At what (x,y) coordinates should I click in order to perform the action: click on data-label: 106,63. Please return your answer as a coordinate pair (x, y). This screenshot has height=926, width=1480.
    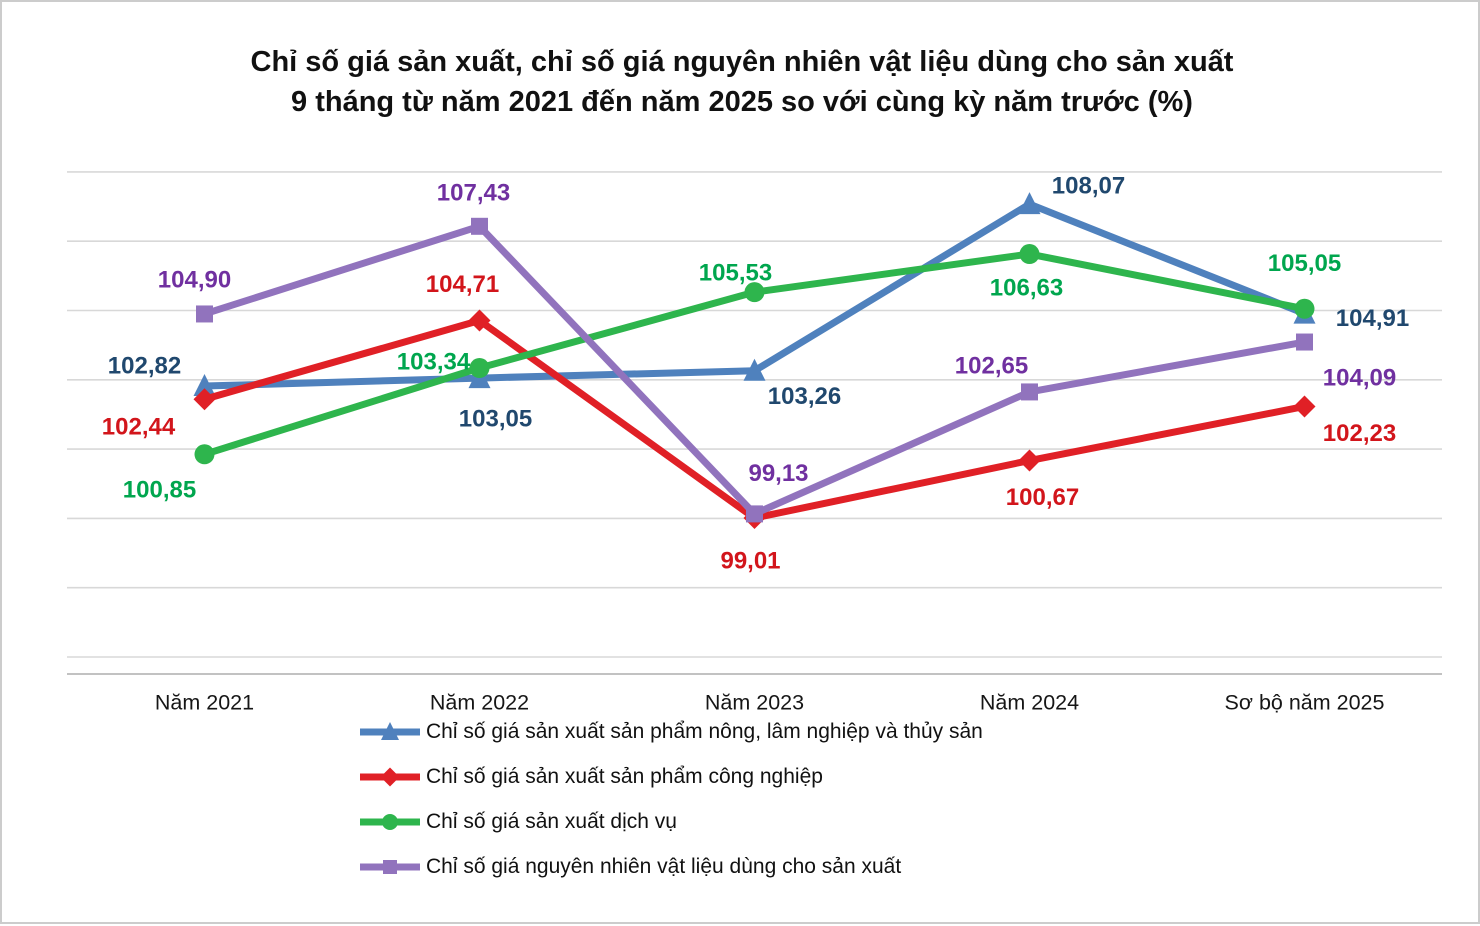
    Looking at the image, I should click on (1026, 287).